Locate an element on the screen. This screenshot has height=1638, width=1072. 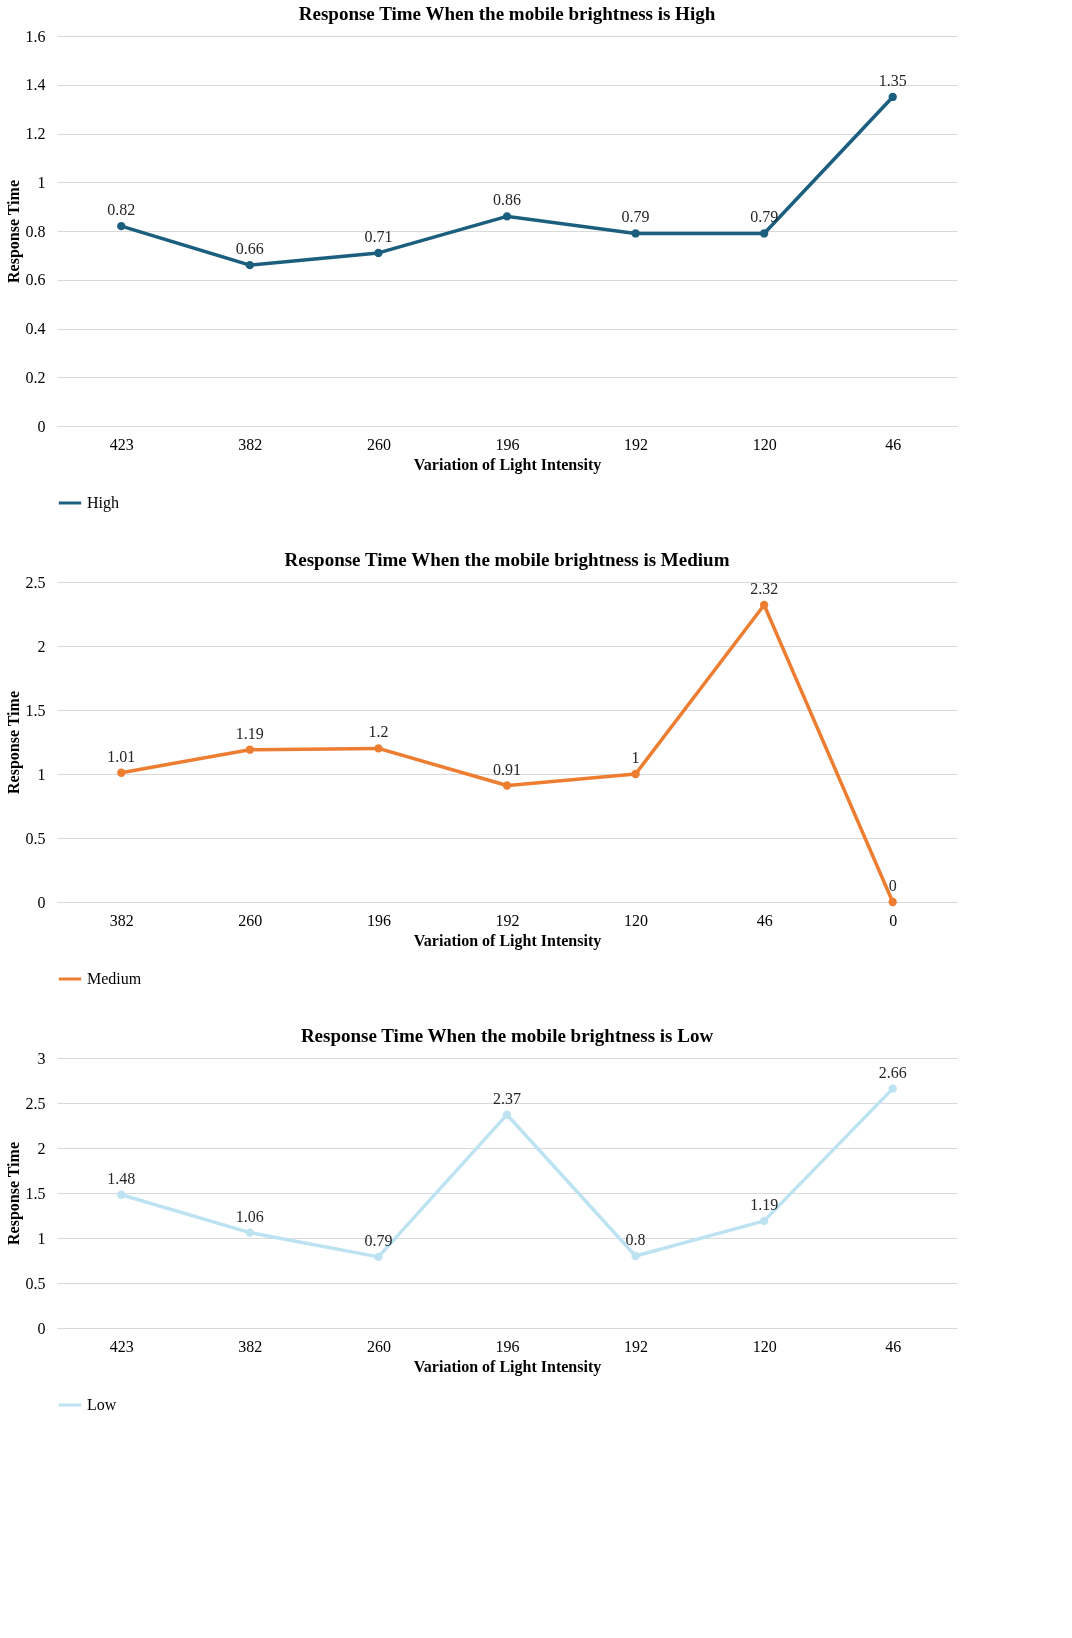
legend-label: High is located at coordinates (103, 503).